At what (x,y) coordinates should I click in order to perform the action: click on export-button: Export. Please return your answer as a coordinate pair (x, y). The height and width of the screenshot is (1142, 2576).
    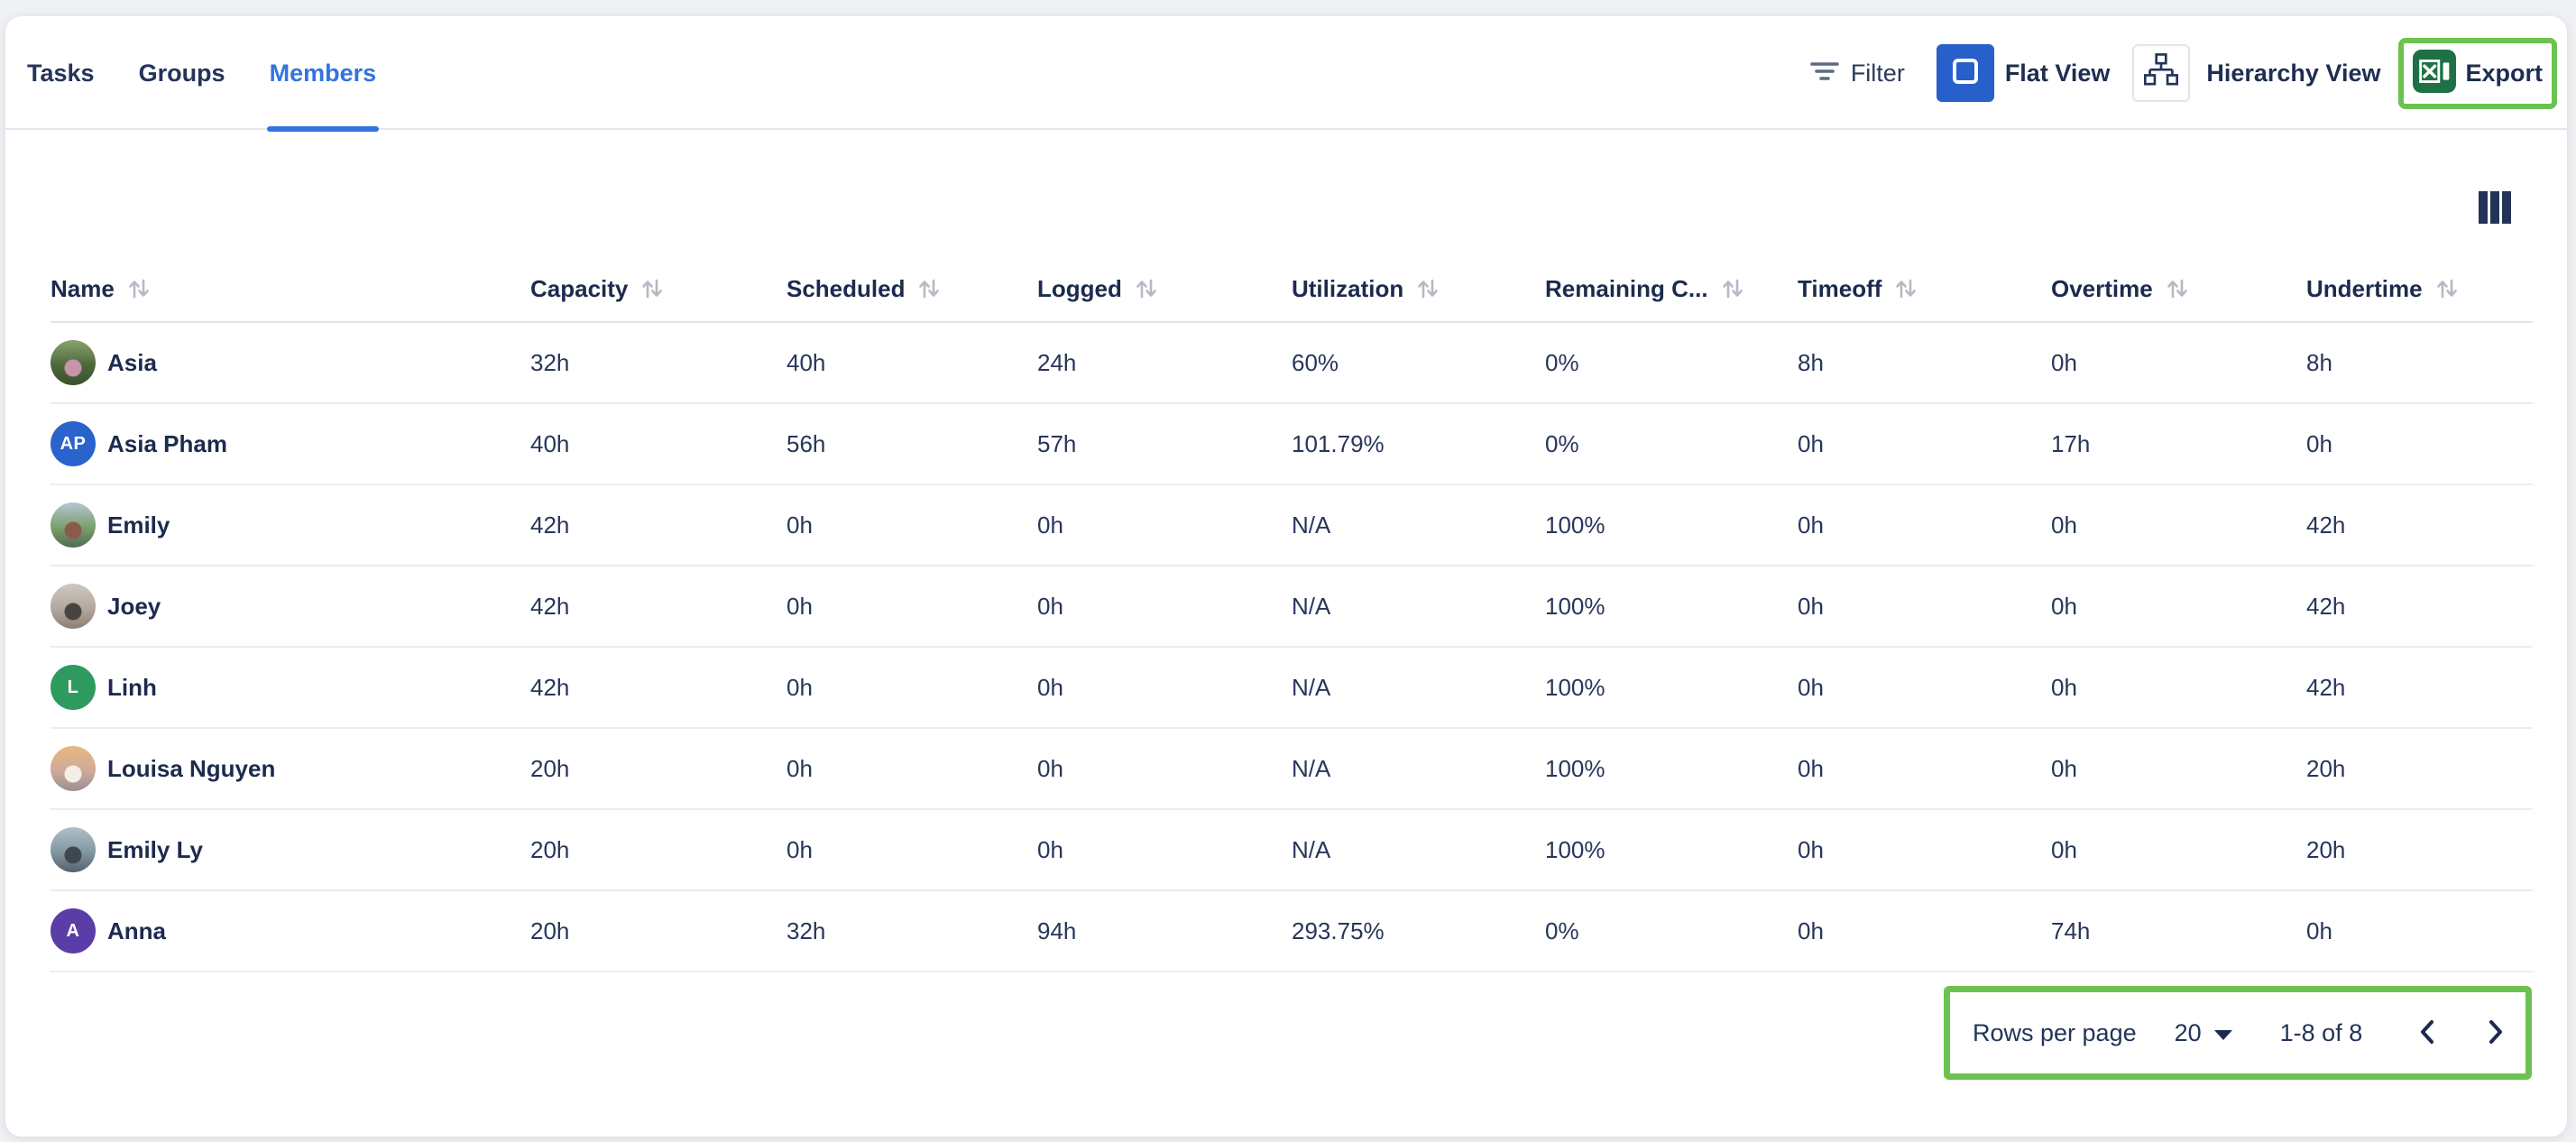
    Looking at the image, I should click on (2477, 73).